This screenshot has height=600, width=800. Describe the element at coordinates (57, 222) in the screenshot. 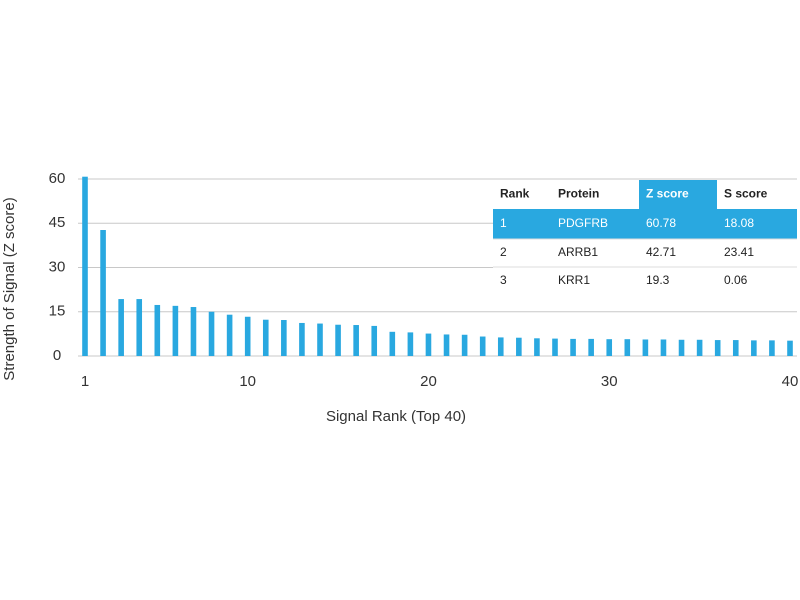

I see `y-tick-label: 45` at that location.